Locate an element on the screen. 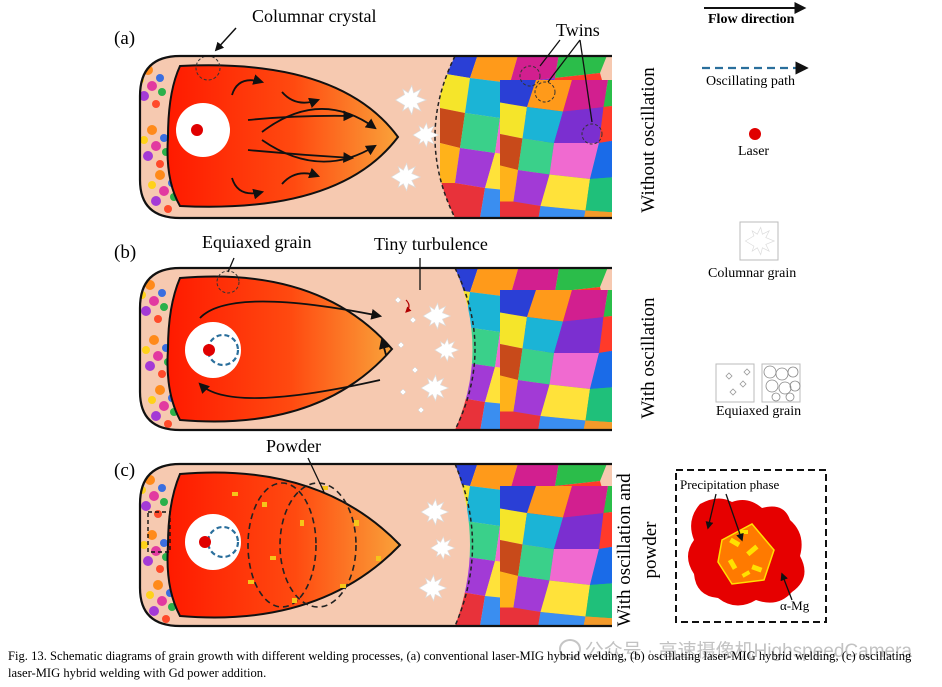 The width and height of the screenshot is (942, 687). panel-a-weld is located at coordinates (375, 123).